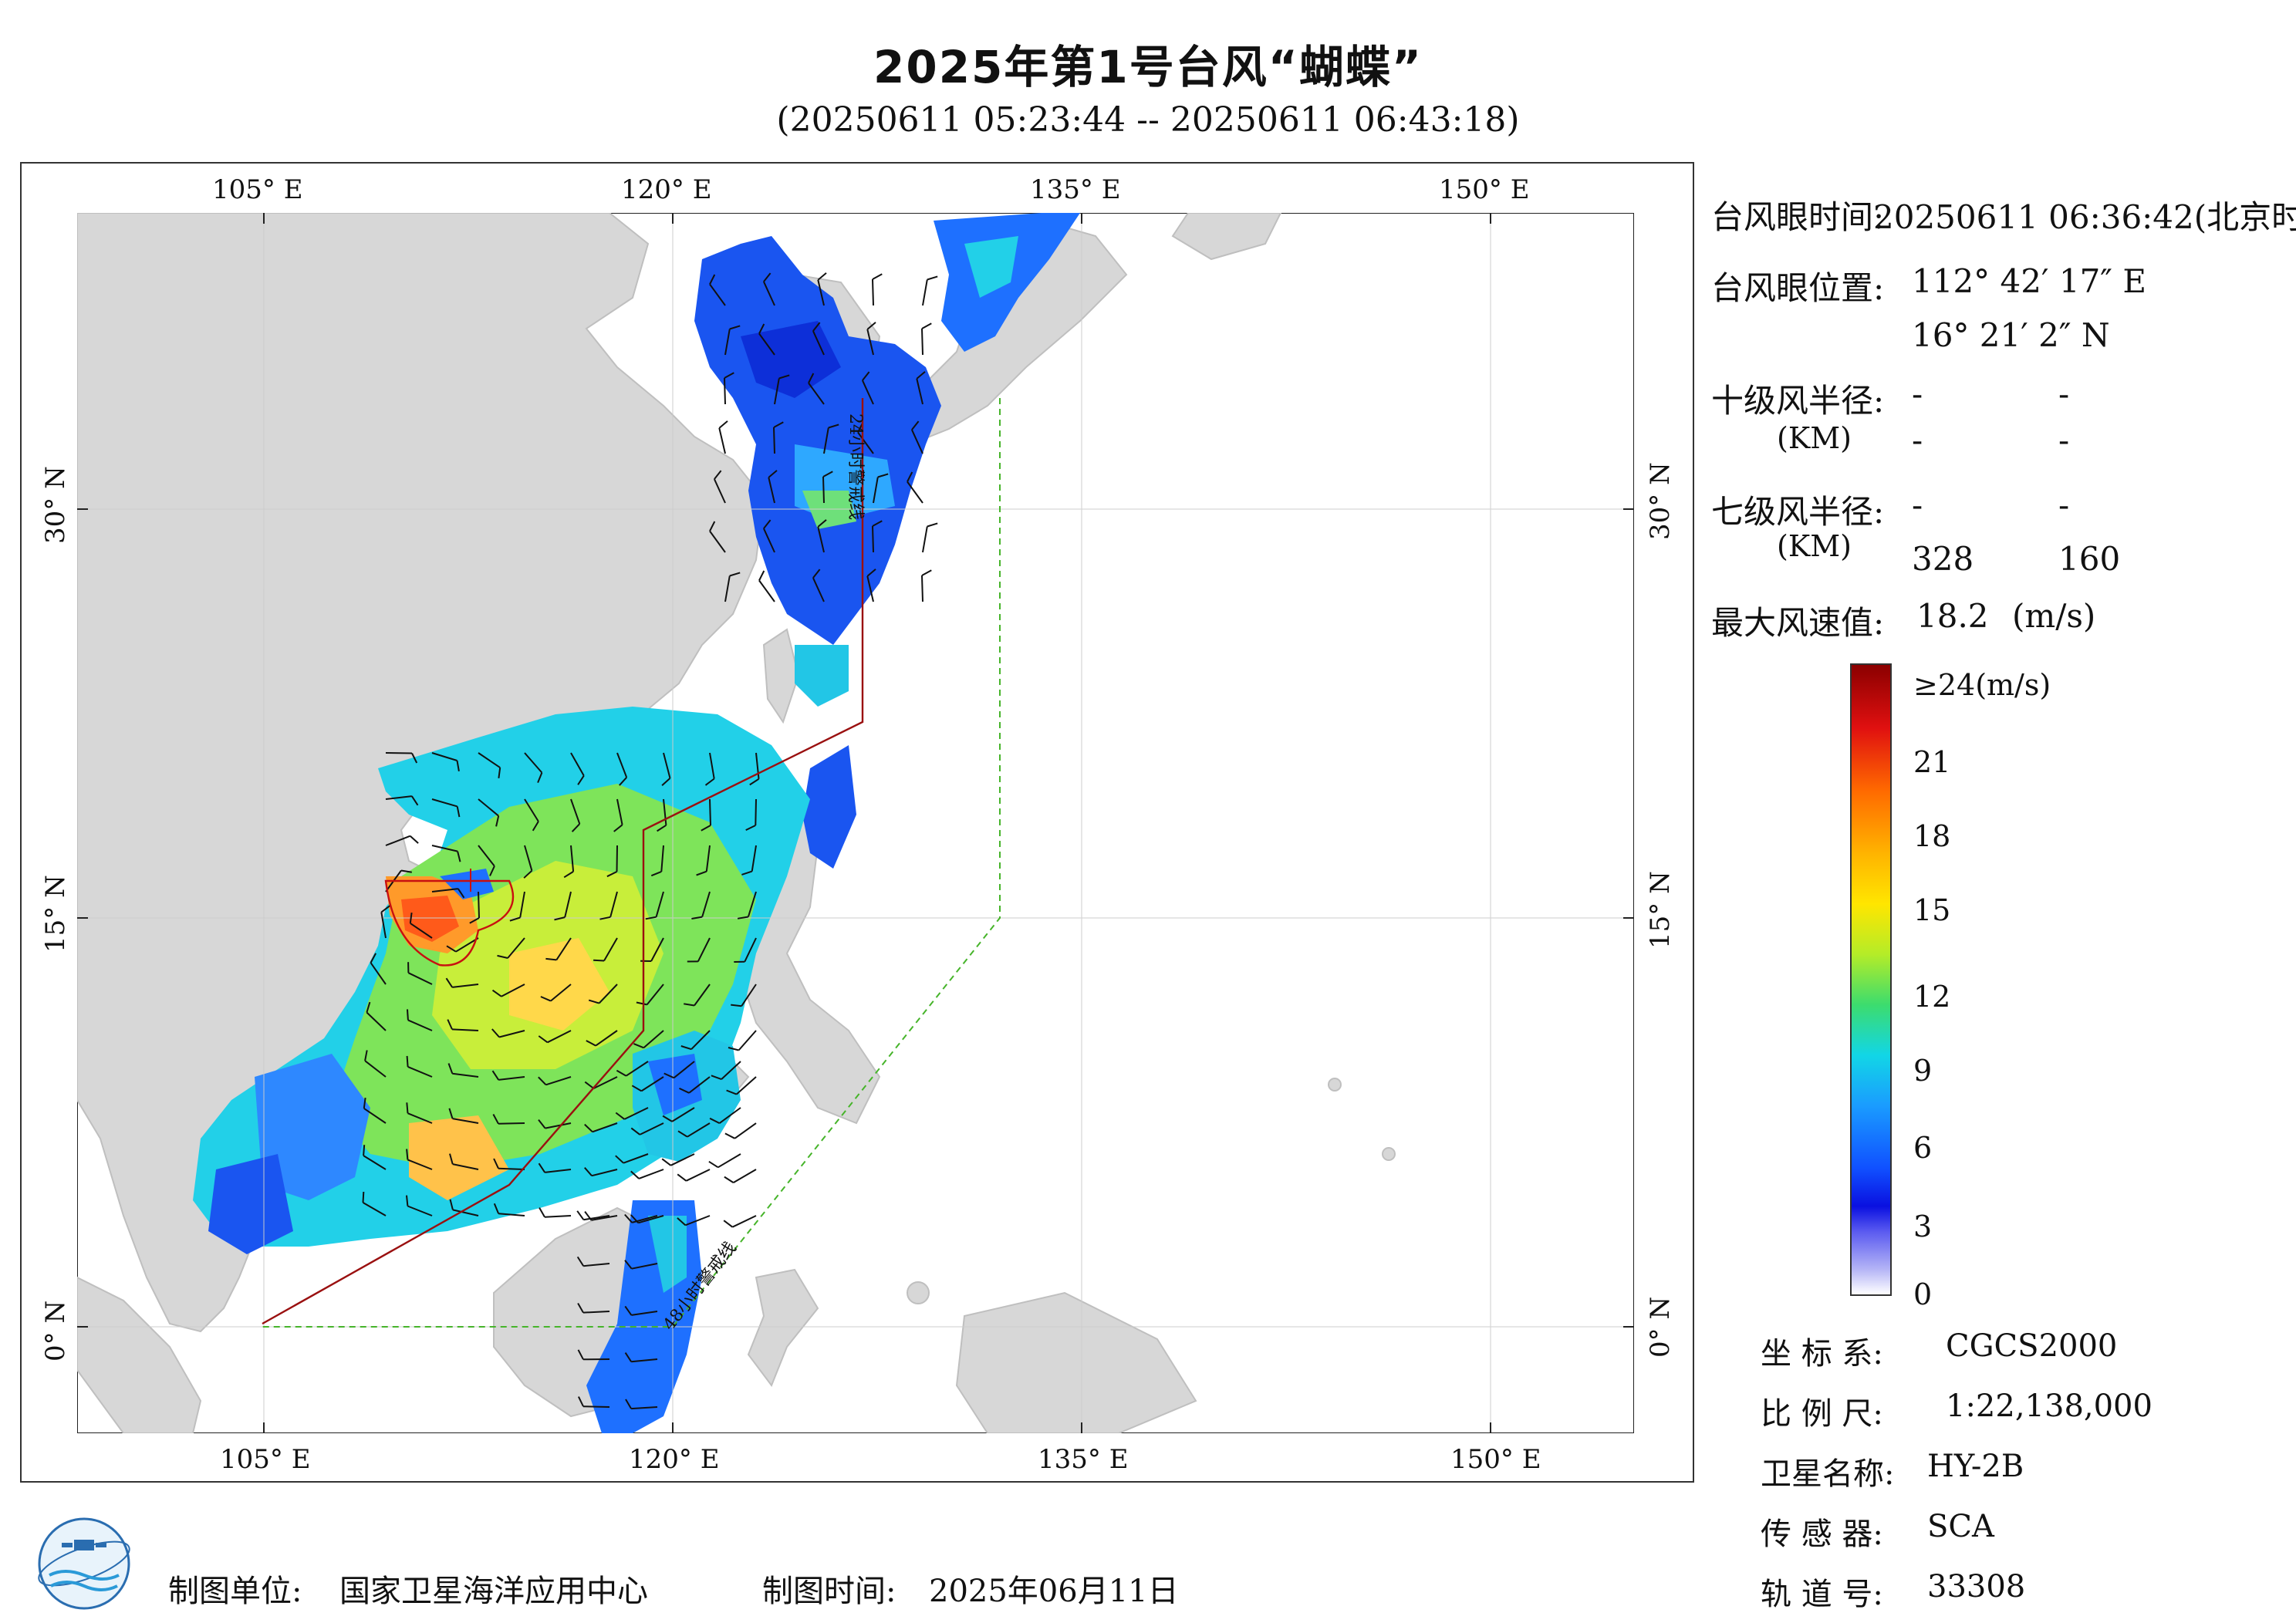  What do you see at coordinates (2054, 616) in the screenshot?
I see `max-wind-unit: (m/s)` at bounding box center [2054, 616].